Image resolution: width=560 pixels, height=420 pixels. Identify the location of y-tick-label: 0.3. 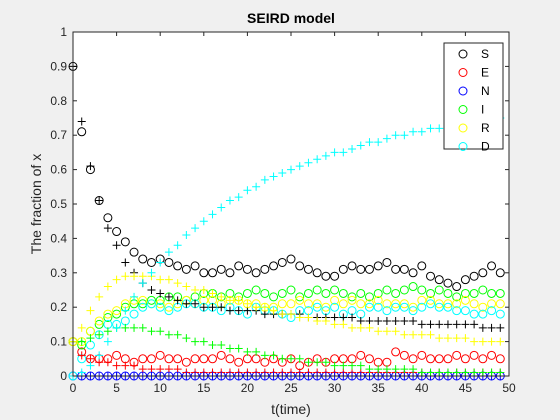
(58, 273).